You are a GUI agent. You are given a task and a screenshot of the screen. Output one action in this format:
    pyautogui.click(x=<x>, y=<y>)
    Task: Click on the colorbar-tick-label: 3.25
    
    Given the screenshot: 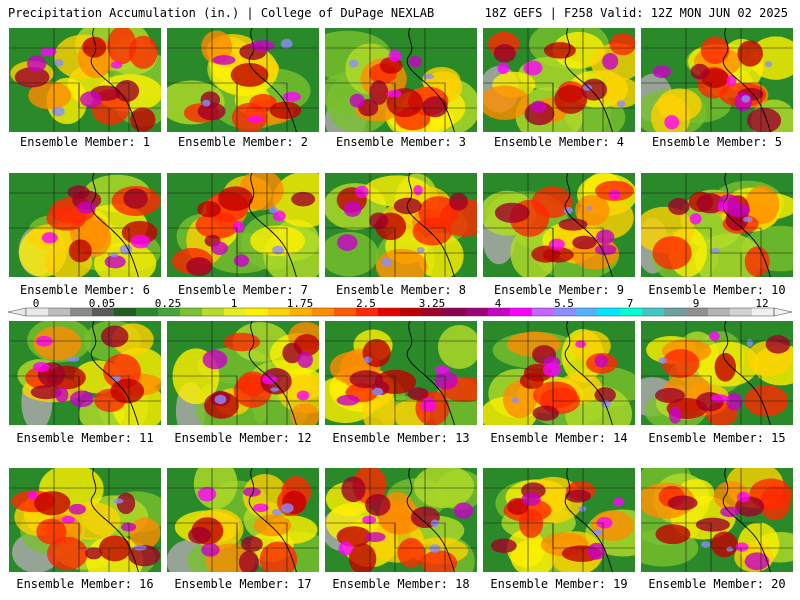 What is the action you would take?
    pyautogui.click(x=432, y=303)
    